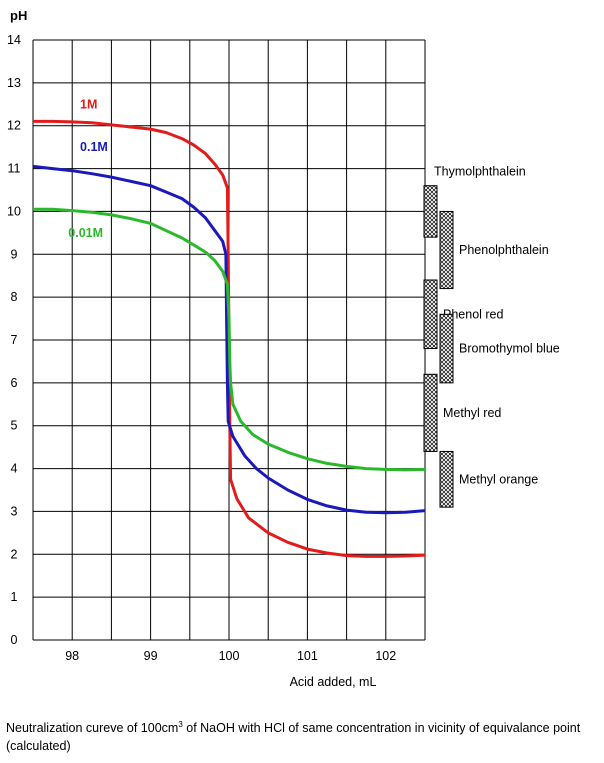  What do you see at coordinates (14, 297) in the screenshot?
I see `y-tick-label: 8` at bounding box center [14, 297].